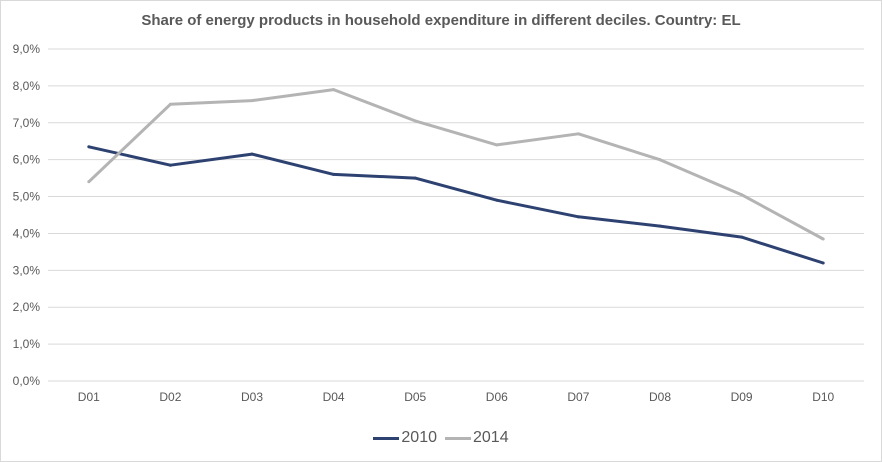 This screenshot has height=462, width=882. Describe the element at coordinates (497, 397) in the screenshot. I see `x-tick-label: D06` at that location.